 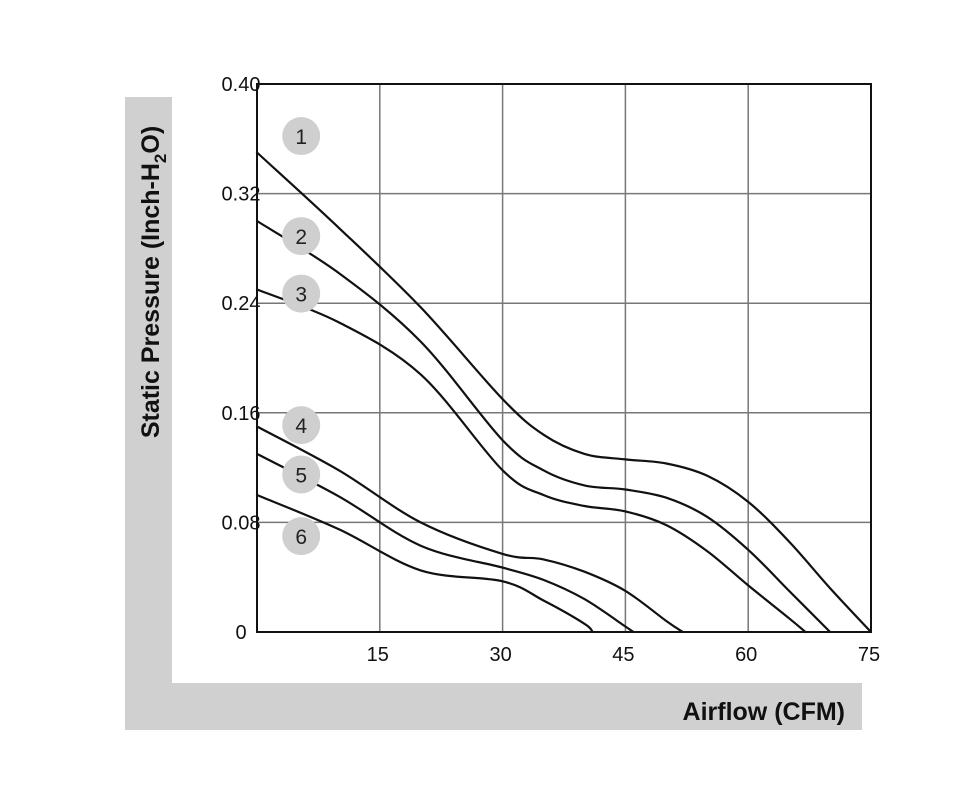 I want to click on y-tick-label: 0.32, so click(x=241, y=195).